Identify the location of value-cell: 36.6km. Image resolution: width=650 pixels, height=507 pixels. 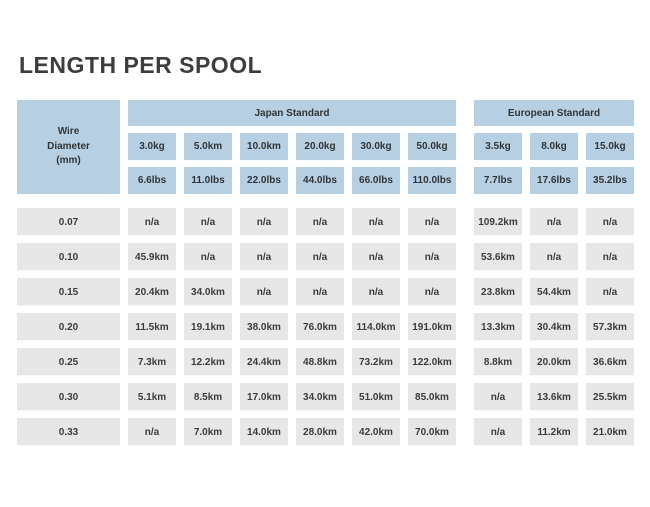
(610, 362).